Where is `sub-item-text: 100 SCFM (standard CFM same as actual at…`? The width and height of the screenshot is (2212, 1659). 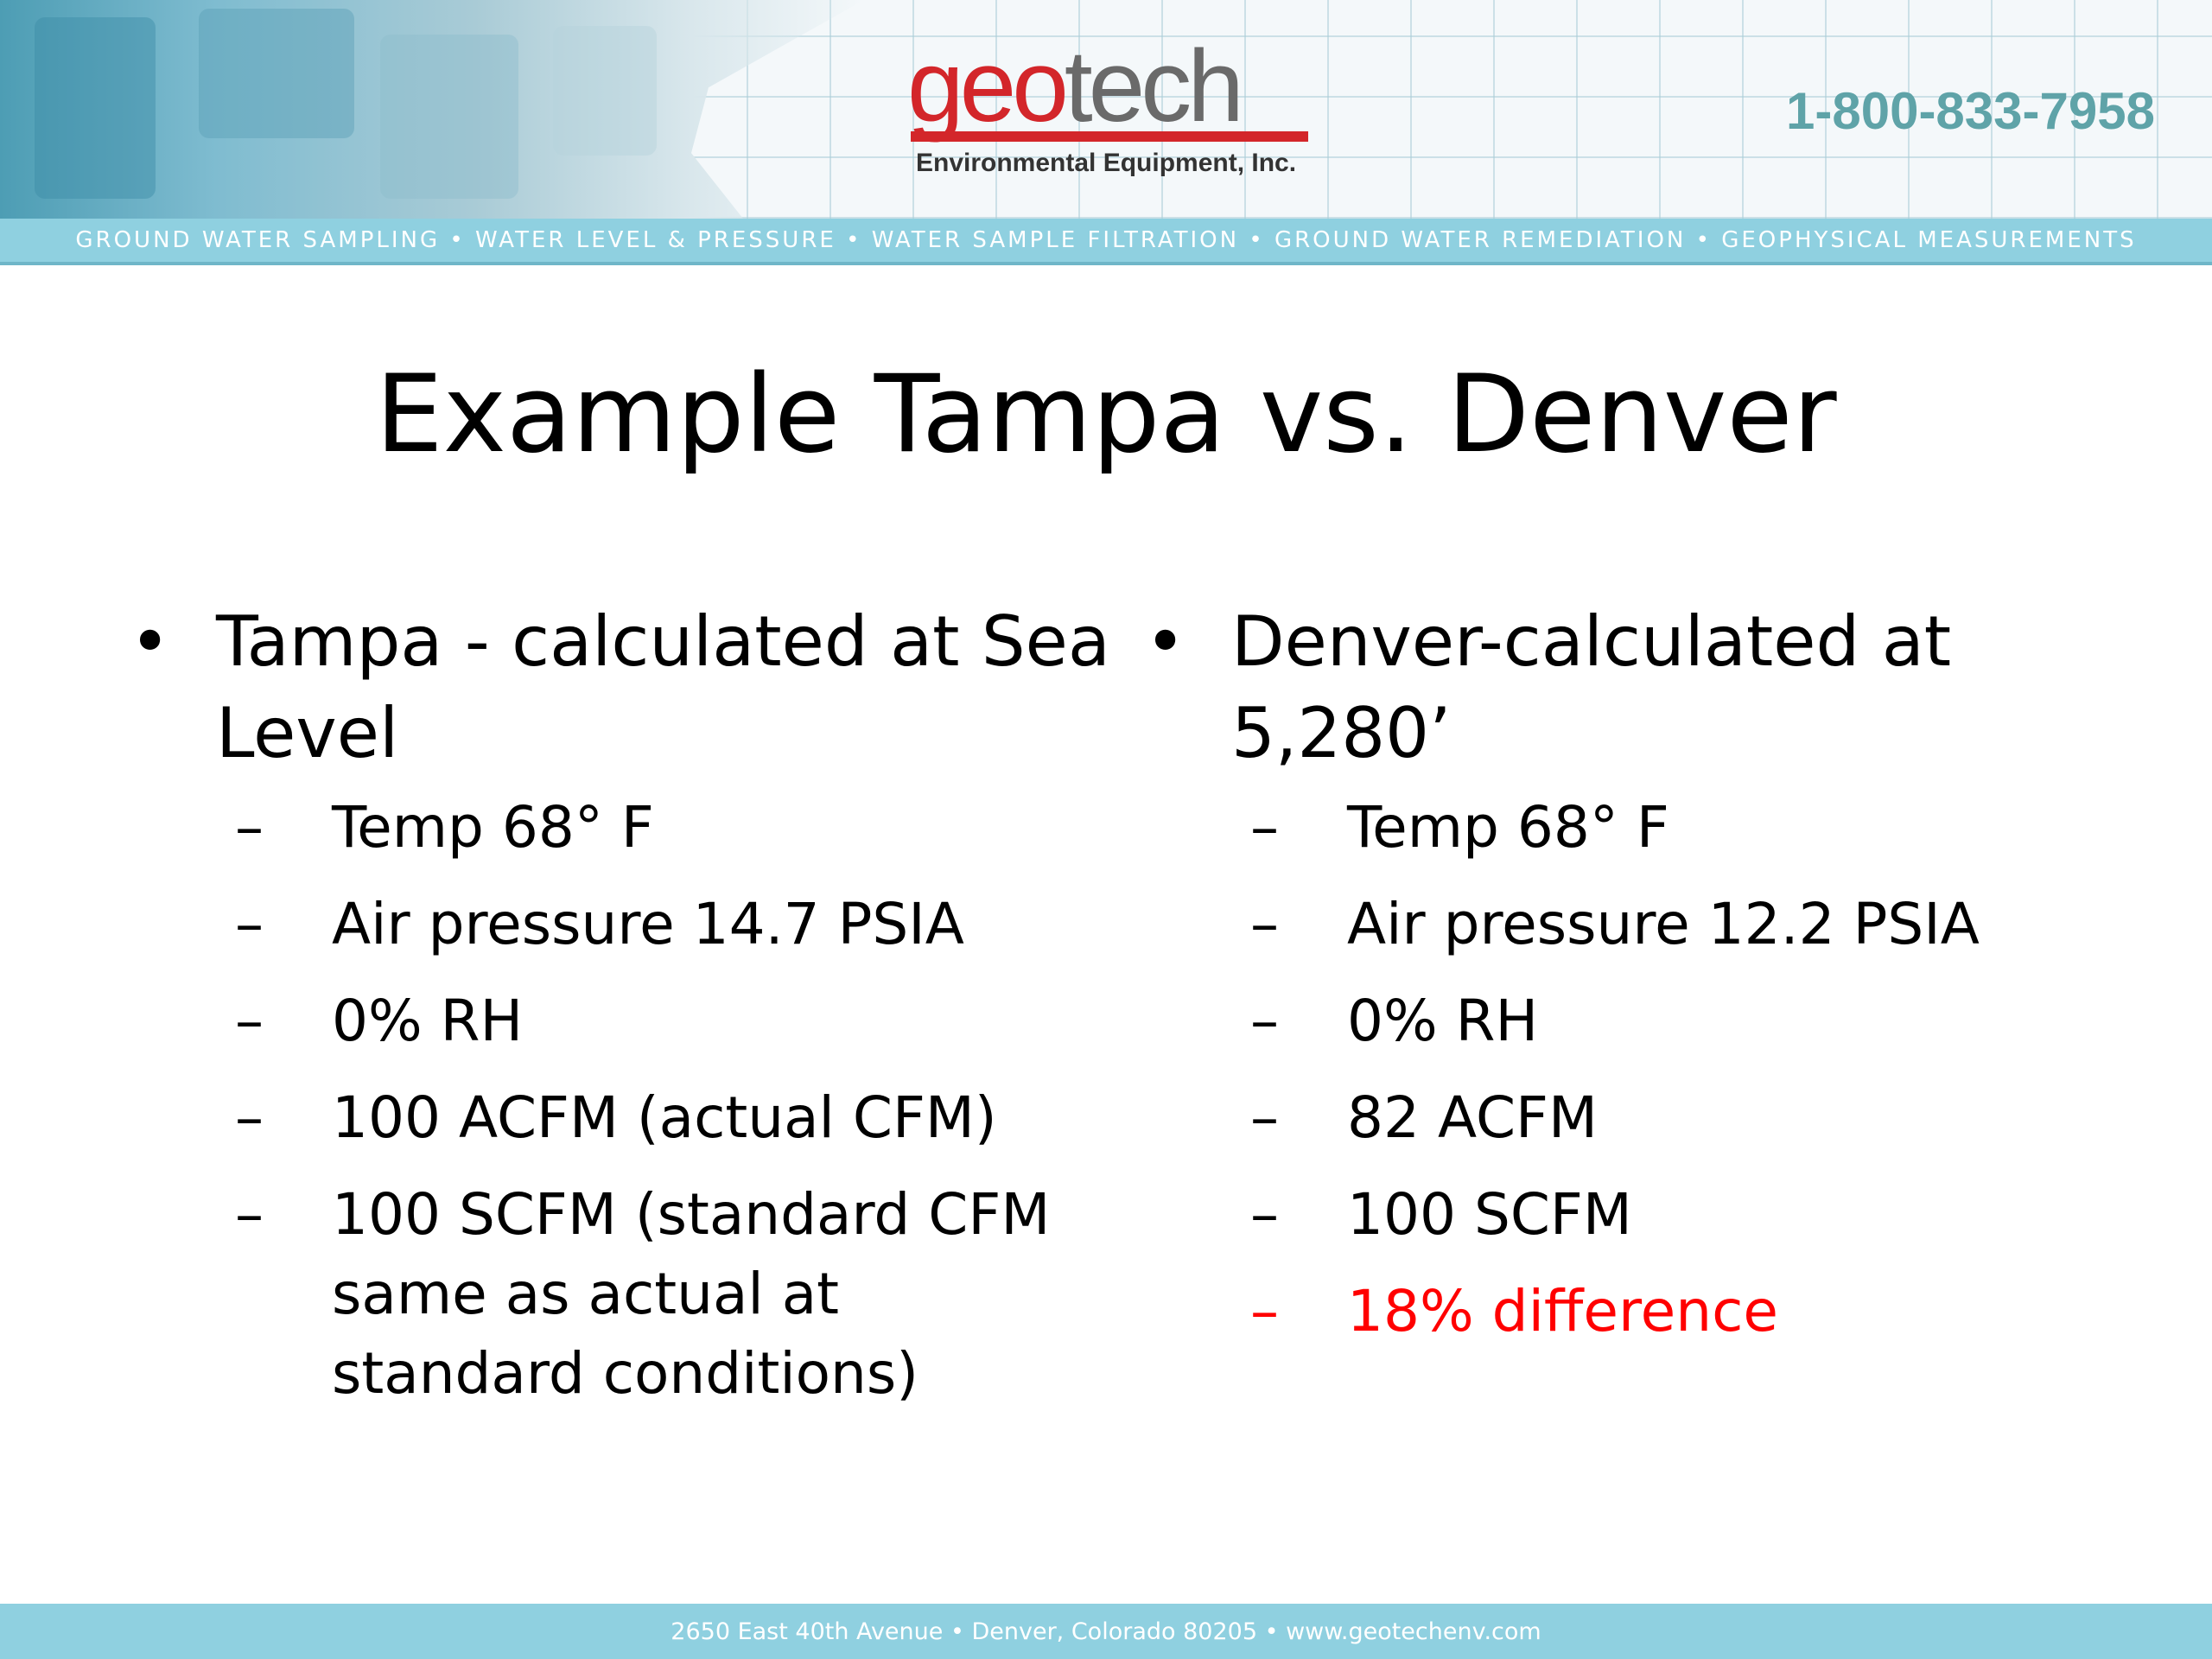
sub-item-text: 100 SCFM (standard CFM same as actual at… is located at coordinates (691, 1294).